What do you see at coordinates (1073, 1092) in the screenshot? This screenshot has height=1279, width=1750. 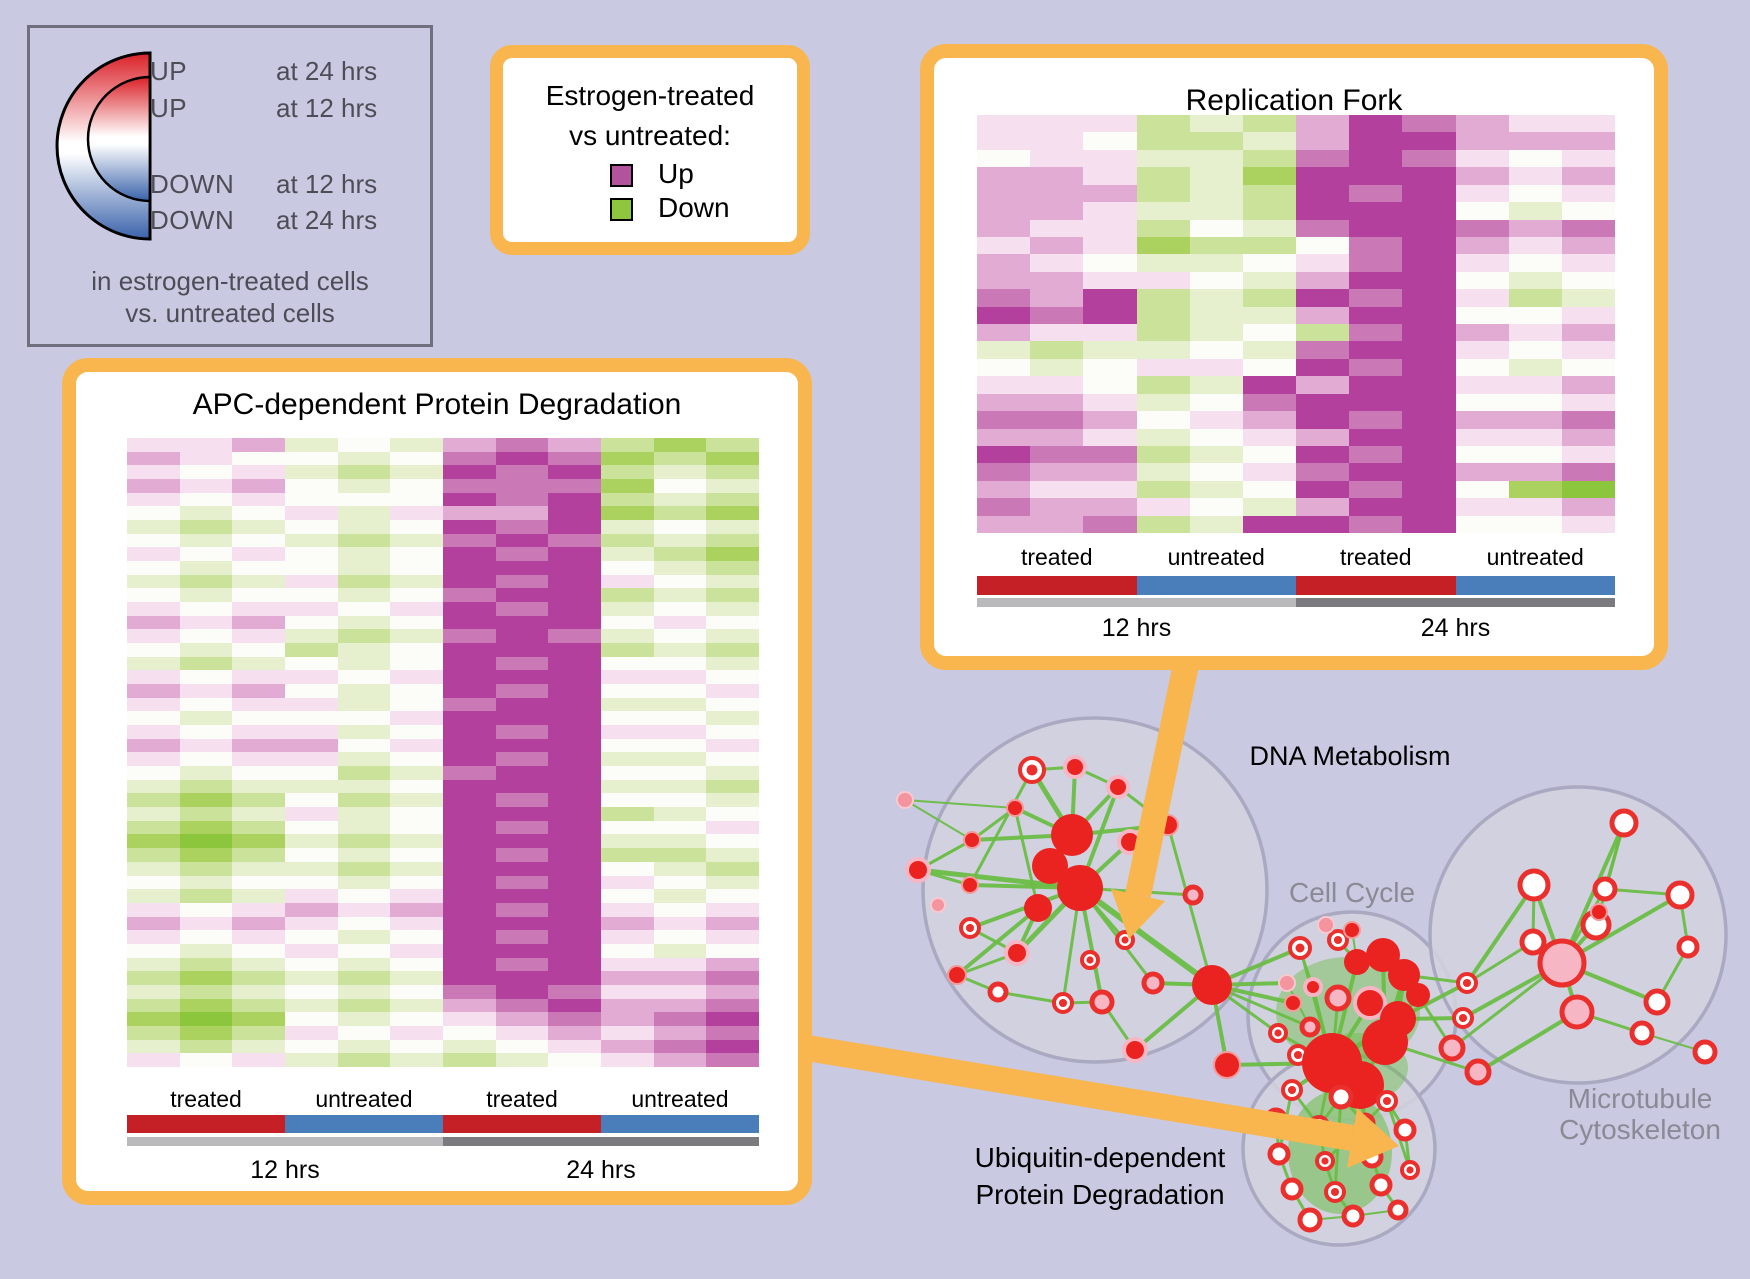 I see `connector-arrow-shaft` at bounding box center [1073, 1092].